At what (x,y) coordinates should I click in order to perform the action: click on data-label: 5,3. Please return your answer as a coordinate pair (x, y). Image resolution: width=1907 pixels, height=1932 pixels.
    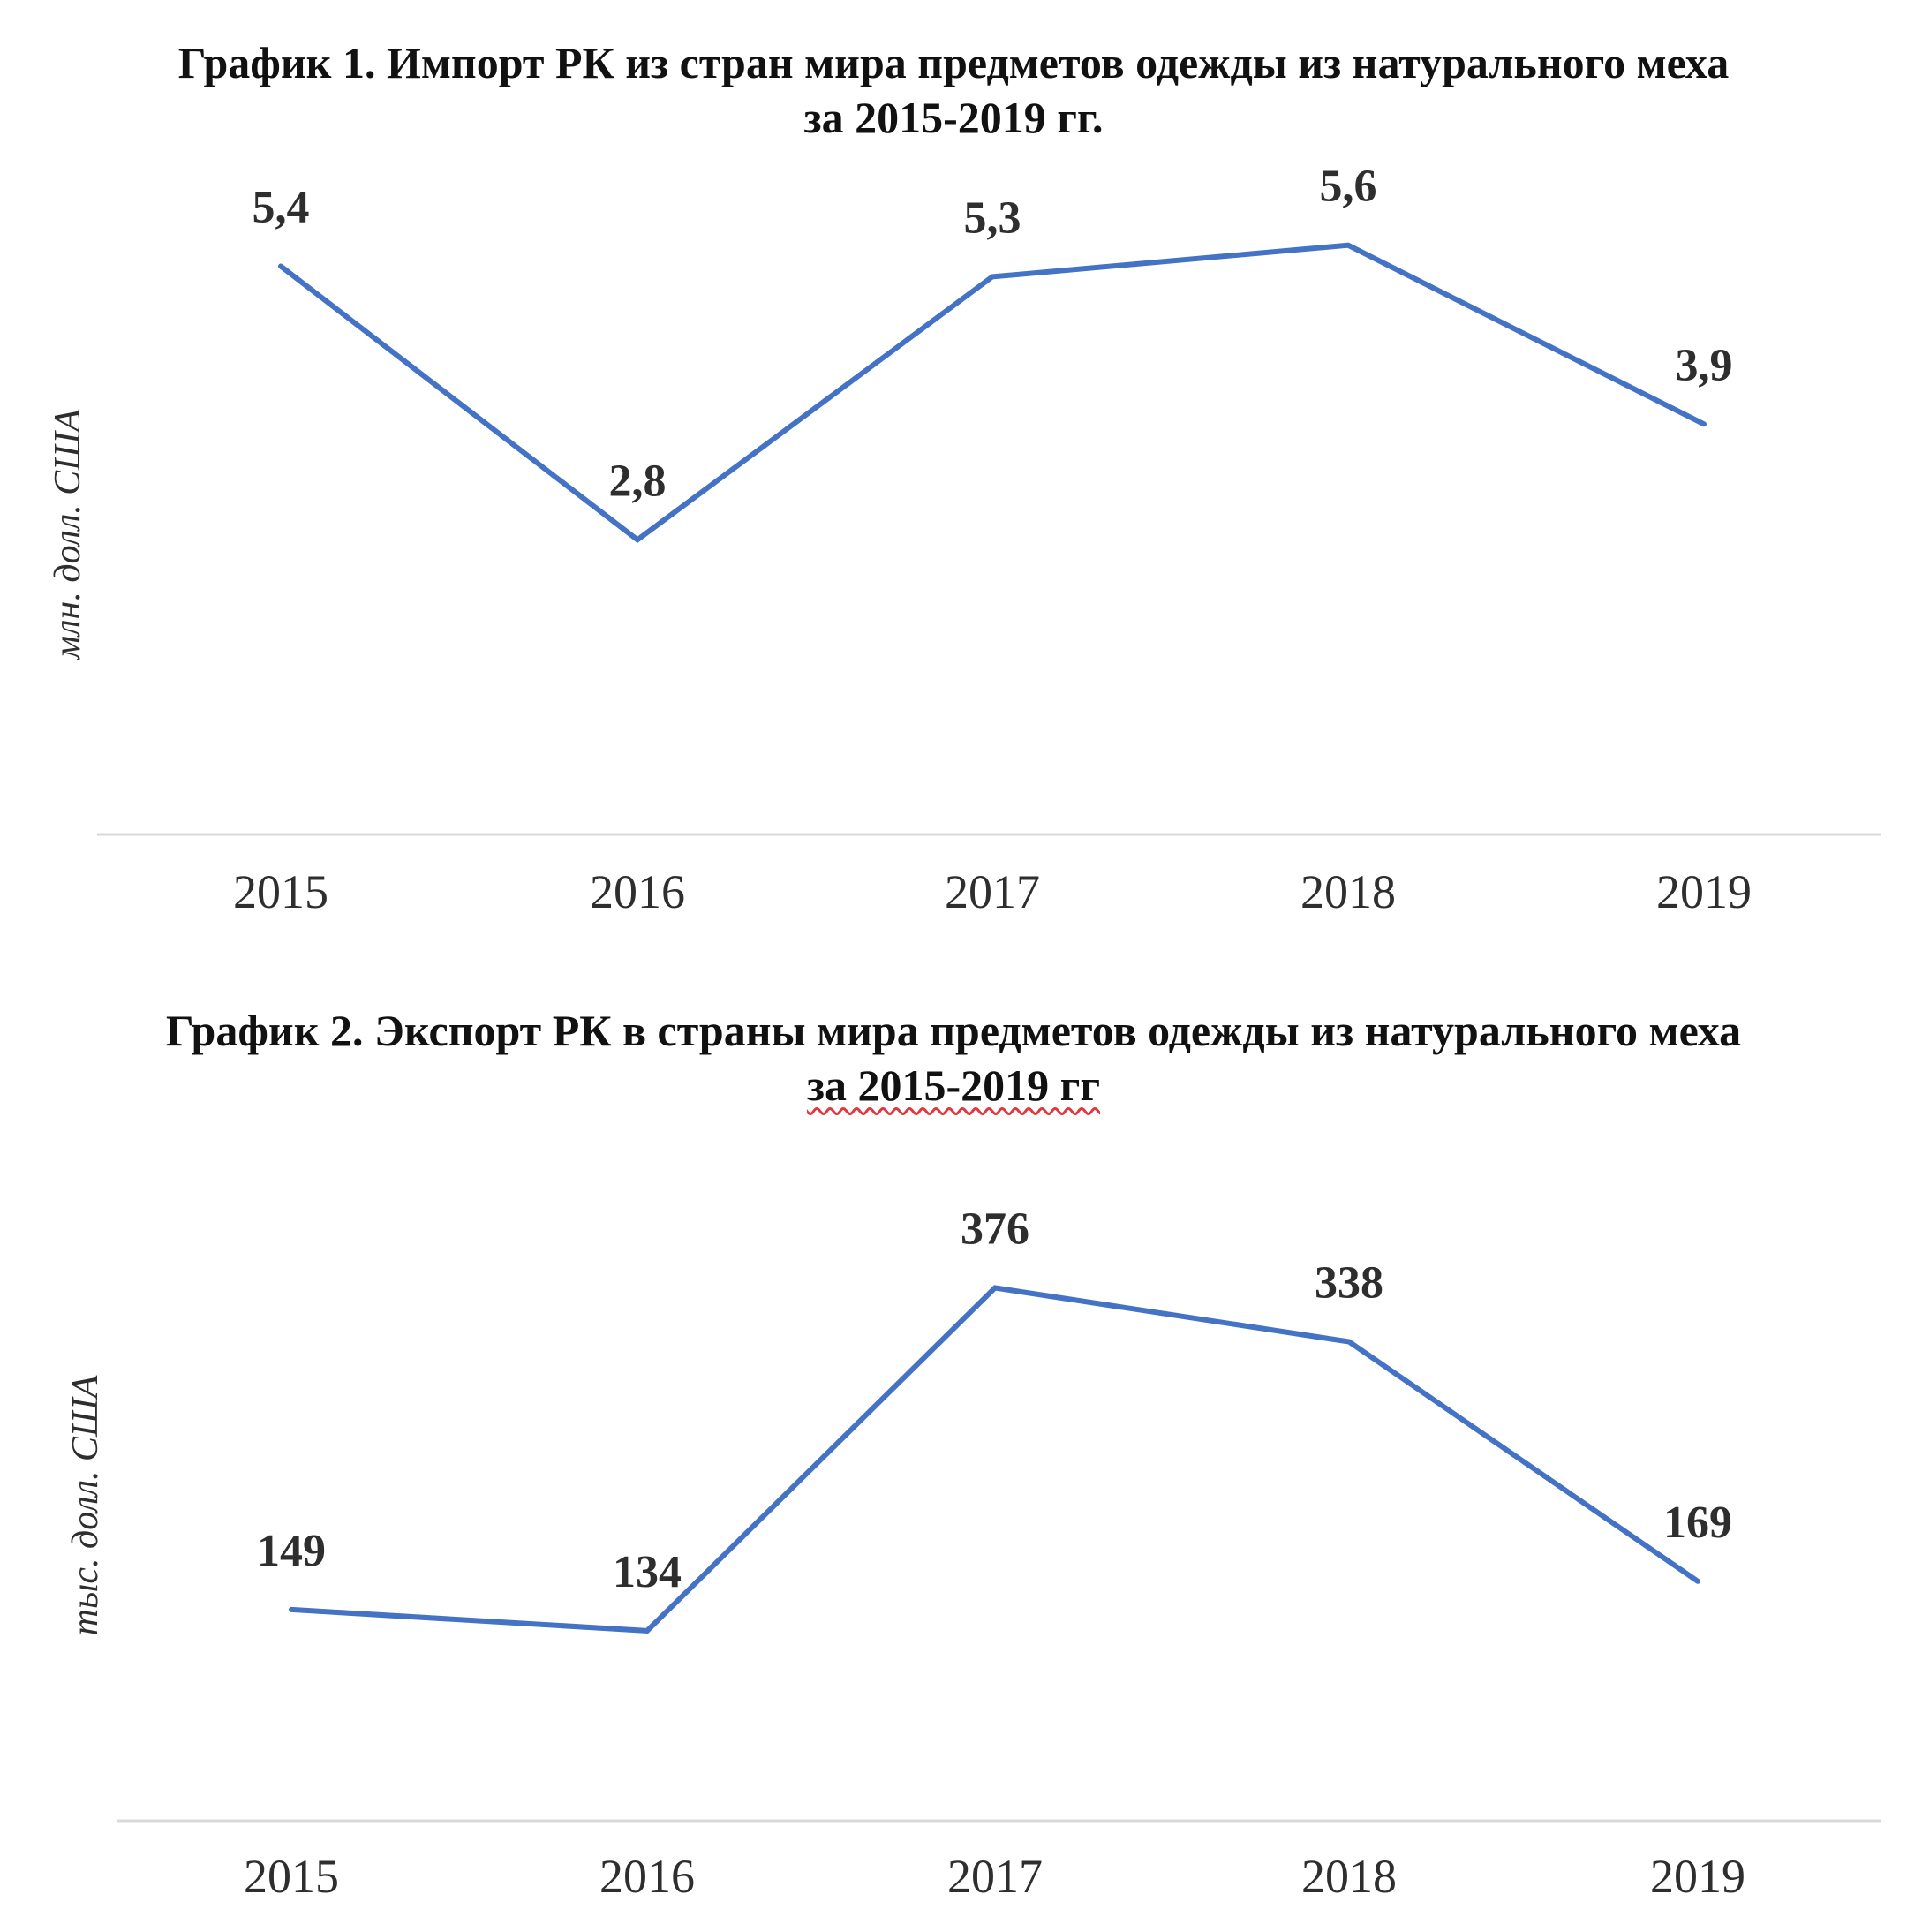
    Looking at the image, I should click on (992, 217).